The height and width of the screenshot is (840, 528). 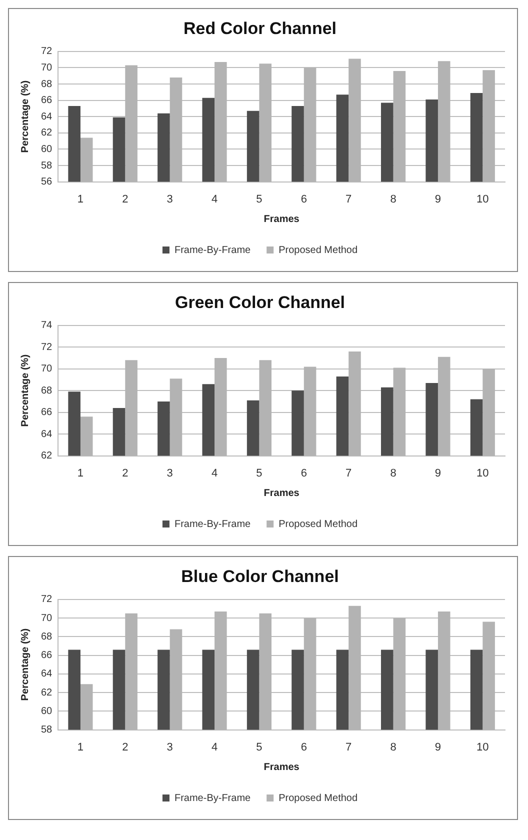 I want to click on y-tick-label: 74, so click(x=47, y=326).